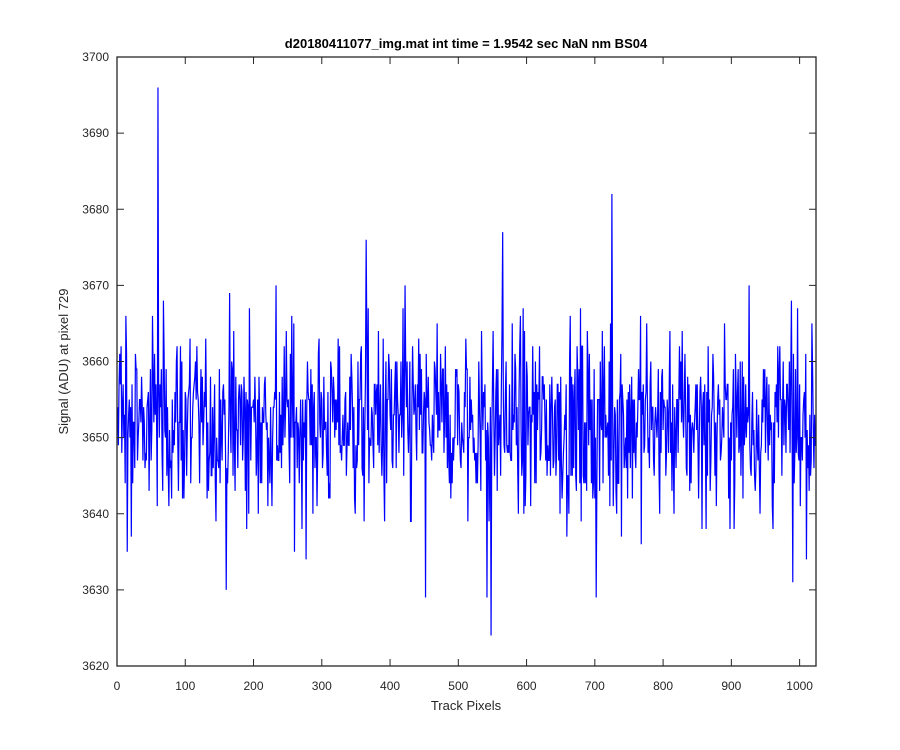  What do you see at coordinates (95, 133) in the screenshot?
I see `y-tick-label: 3690` at bounding box center [95, 133].